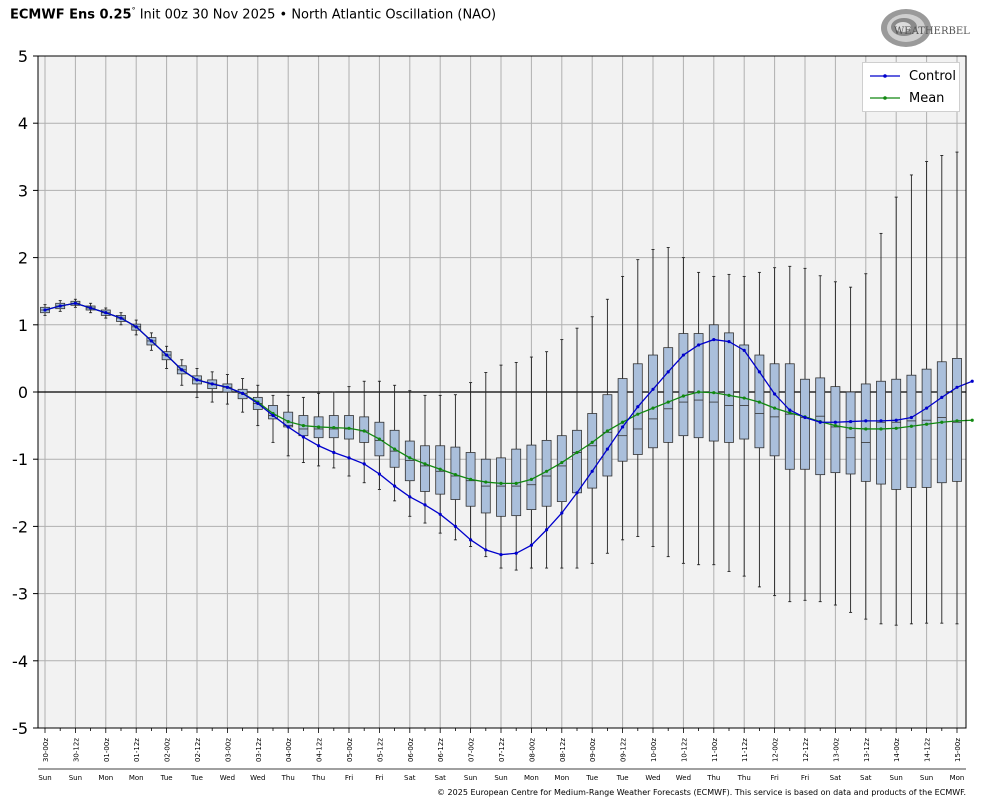 This screenshot has height=808, width=984. What do you see at coordinates (441, 750) in the screenshot?
I see `x-tick-label: 06-12z` at bounding box center [441, 750].